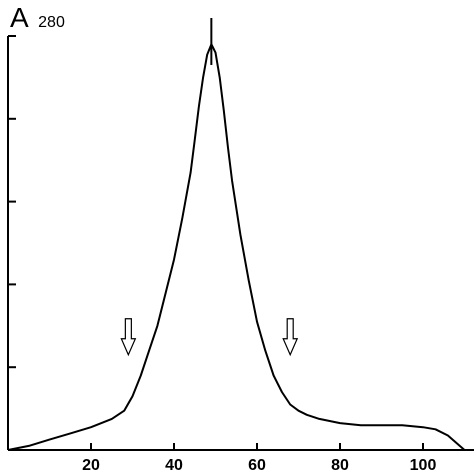 This screenshot has height=474, width=474. I want to click on y-ticks, so click(12, 243).